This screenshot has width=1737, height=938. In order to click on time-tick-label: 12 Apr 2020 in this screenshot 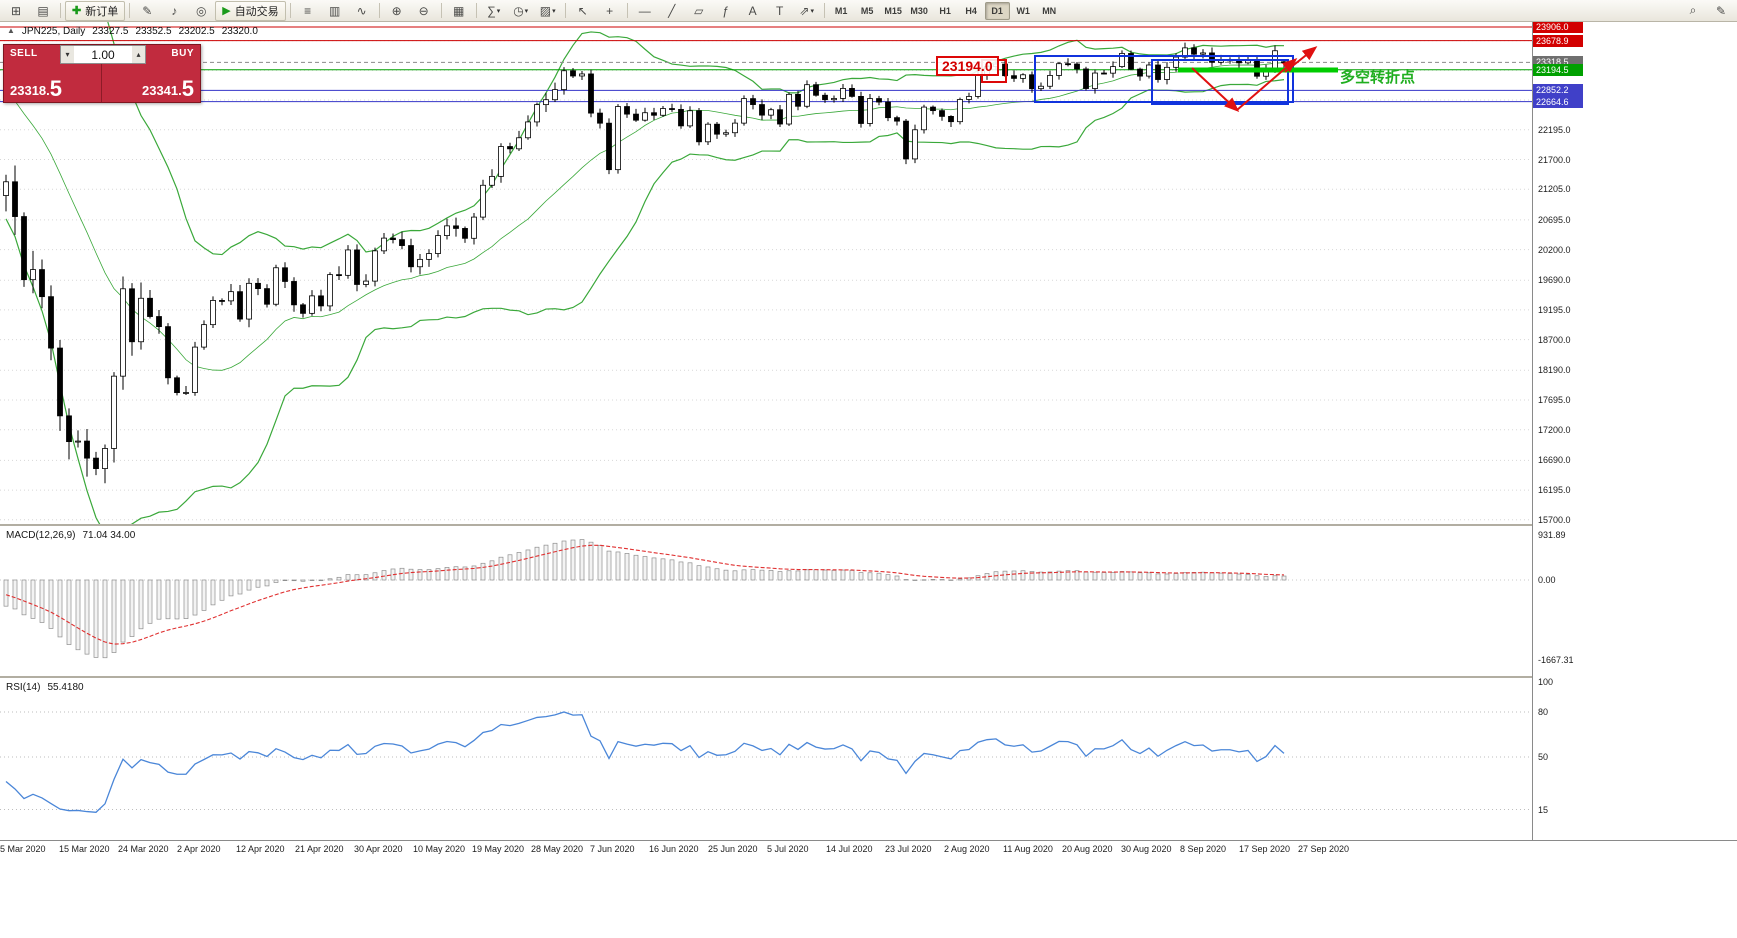, I will do `click(260, 849)`.